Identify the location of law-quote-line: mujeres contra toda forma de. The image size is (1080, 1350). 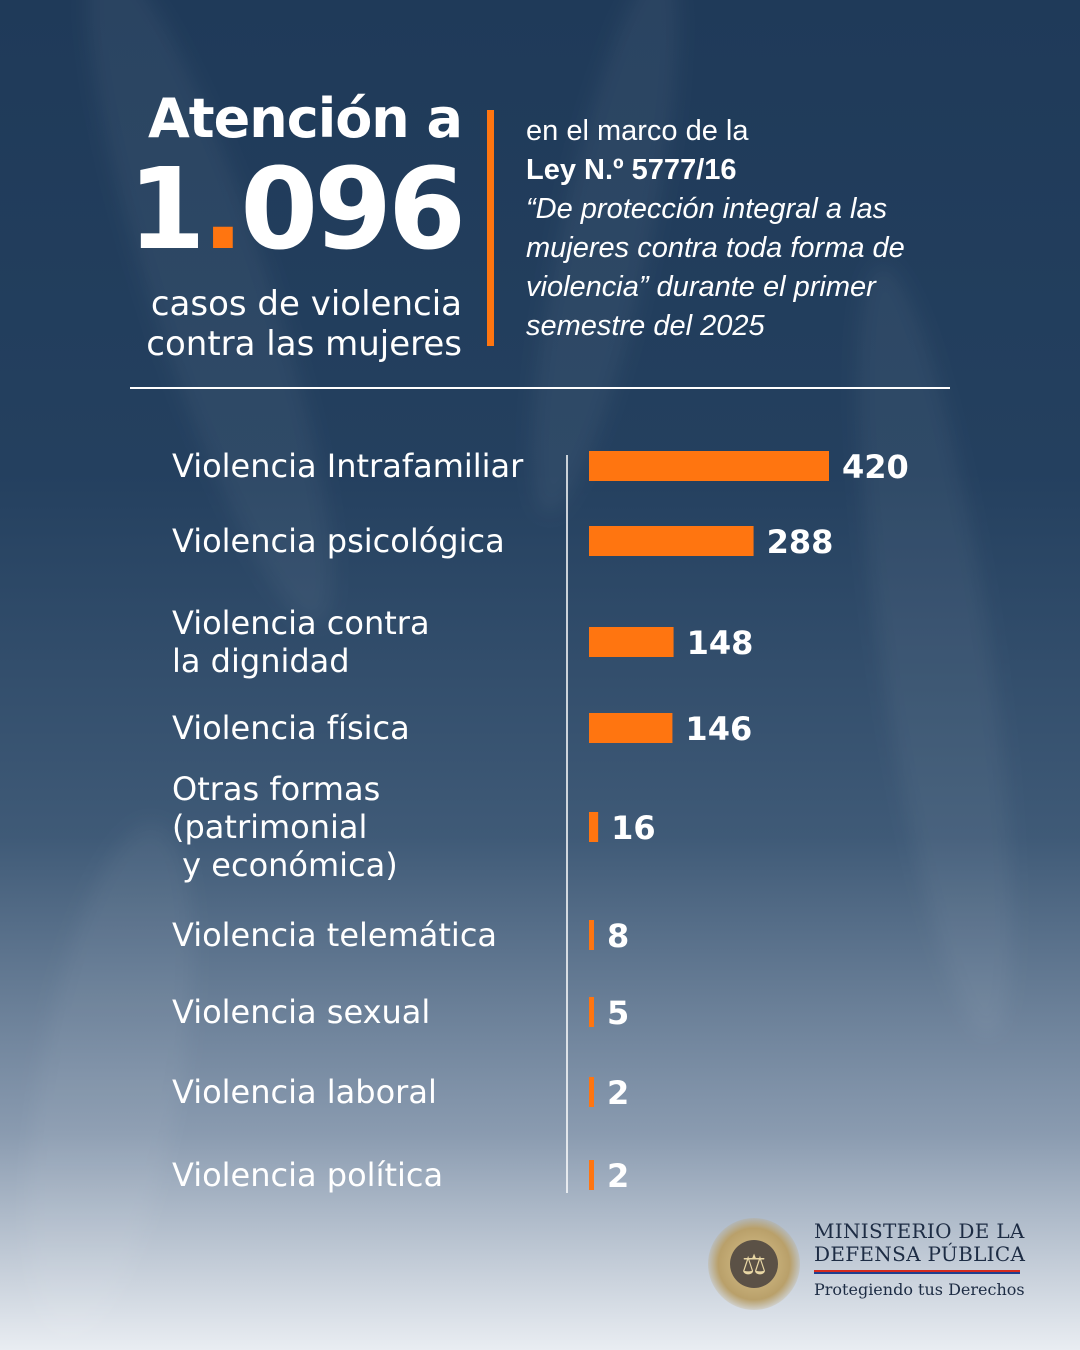
(715, 248).